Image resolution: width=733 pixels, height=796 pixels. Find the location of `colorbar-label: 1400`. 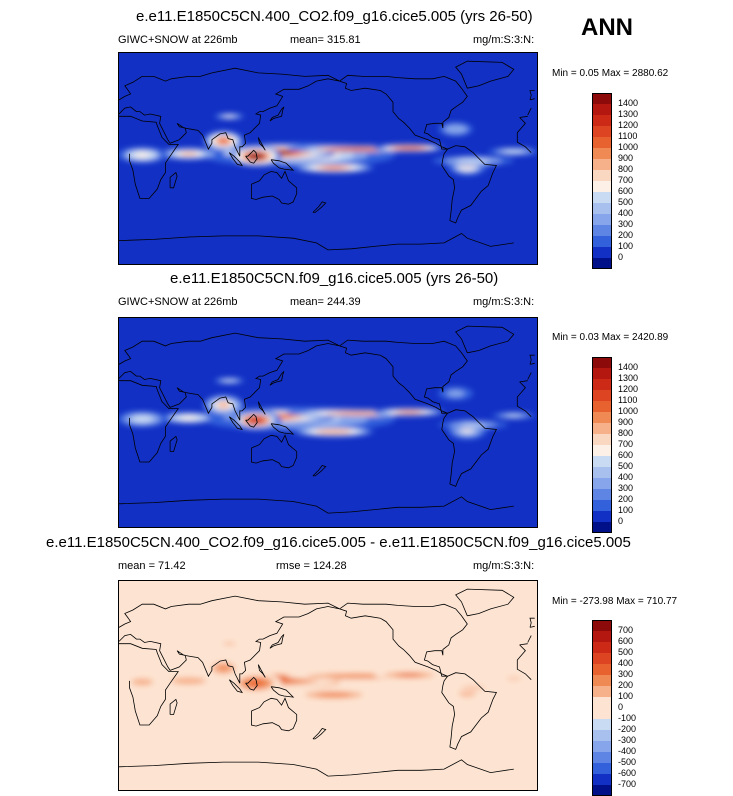

colorbar-label: 1400 is located at coordinates (628, 367).